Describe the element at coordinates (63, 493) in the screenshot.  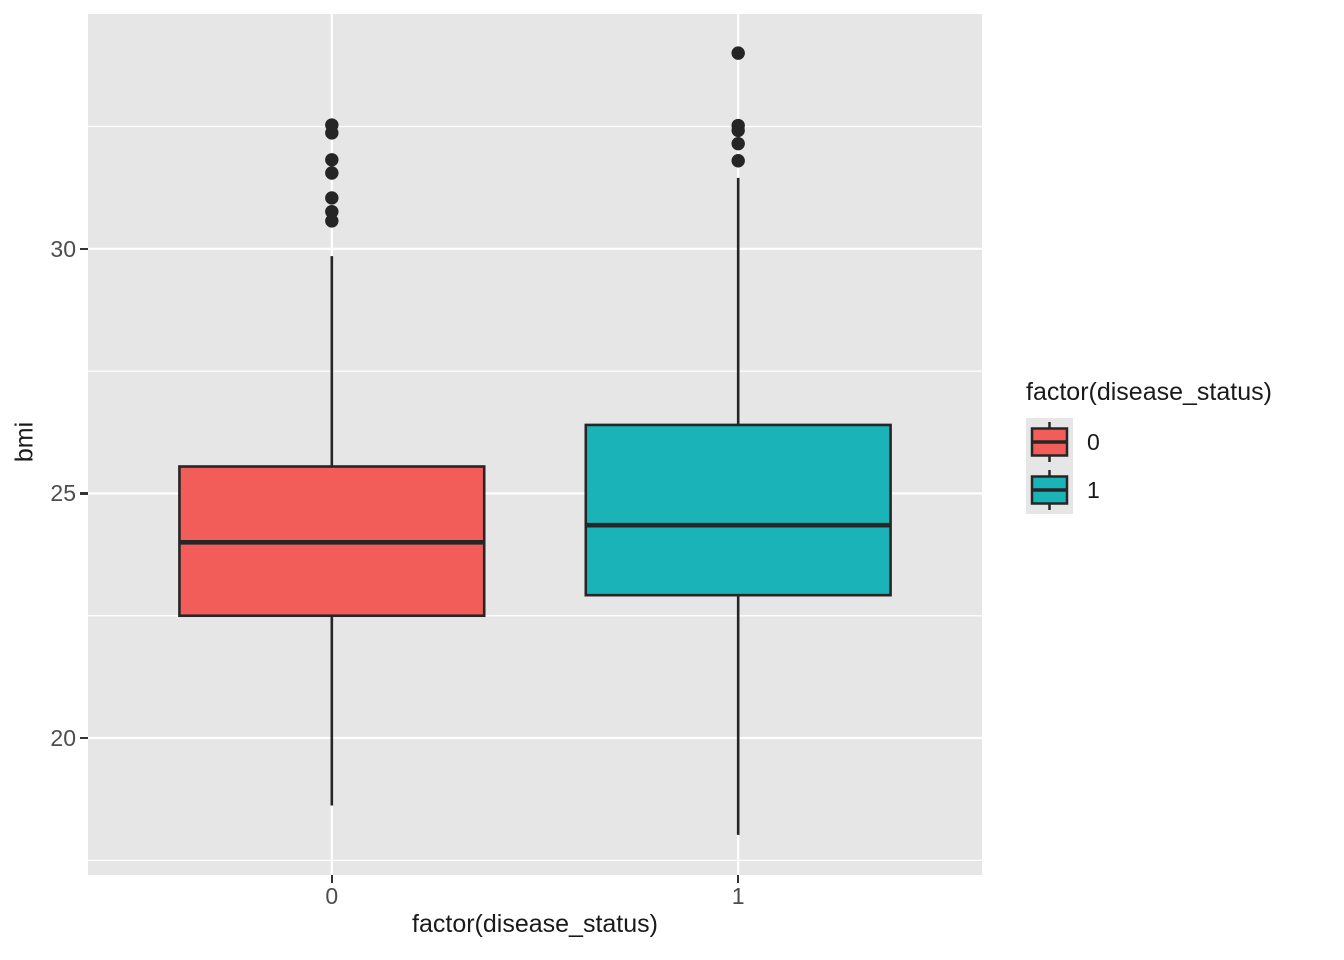
I see `y-tick-label: 25` at that location.